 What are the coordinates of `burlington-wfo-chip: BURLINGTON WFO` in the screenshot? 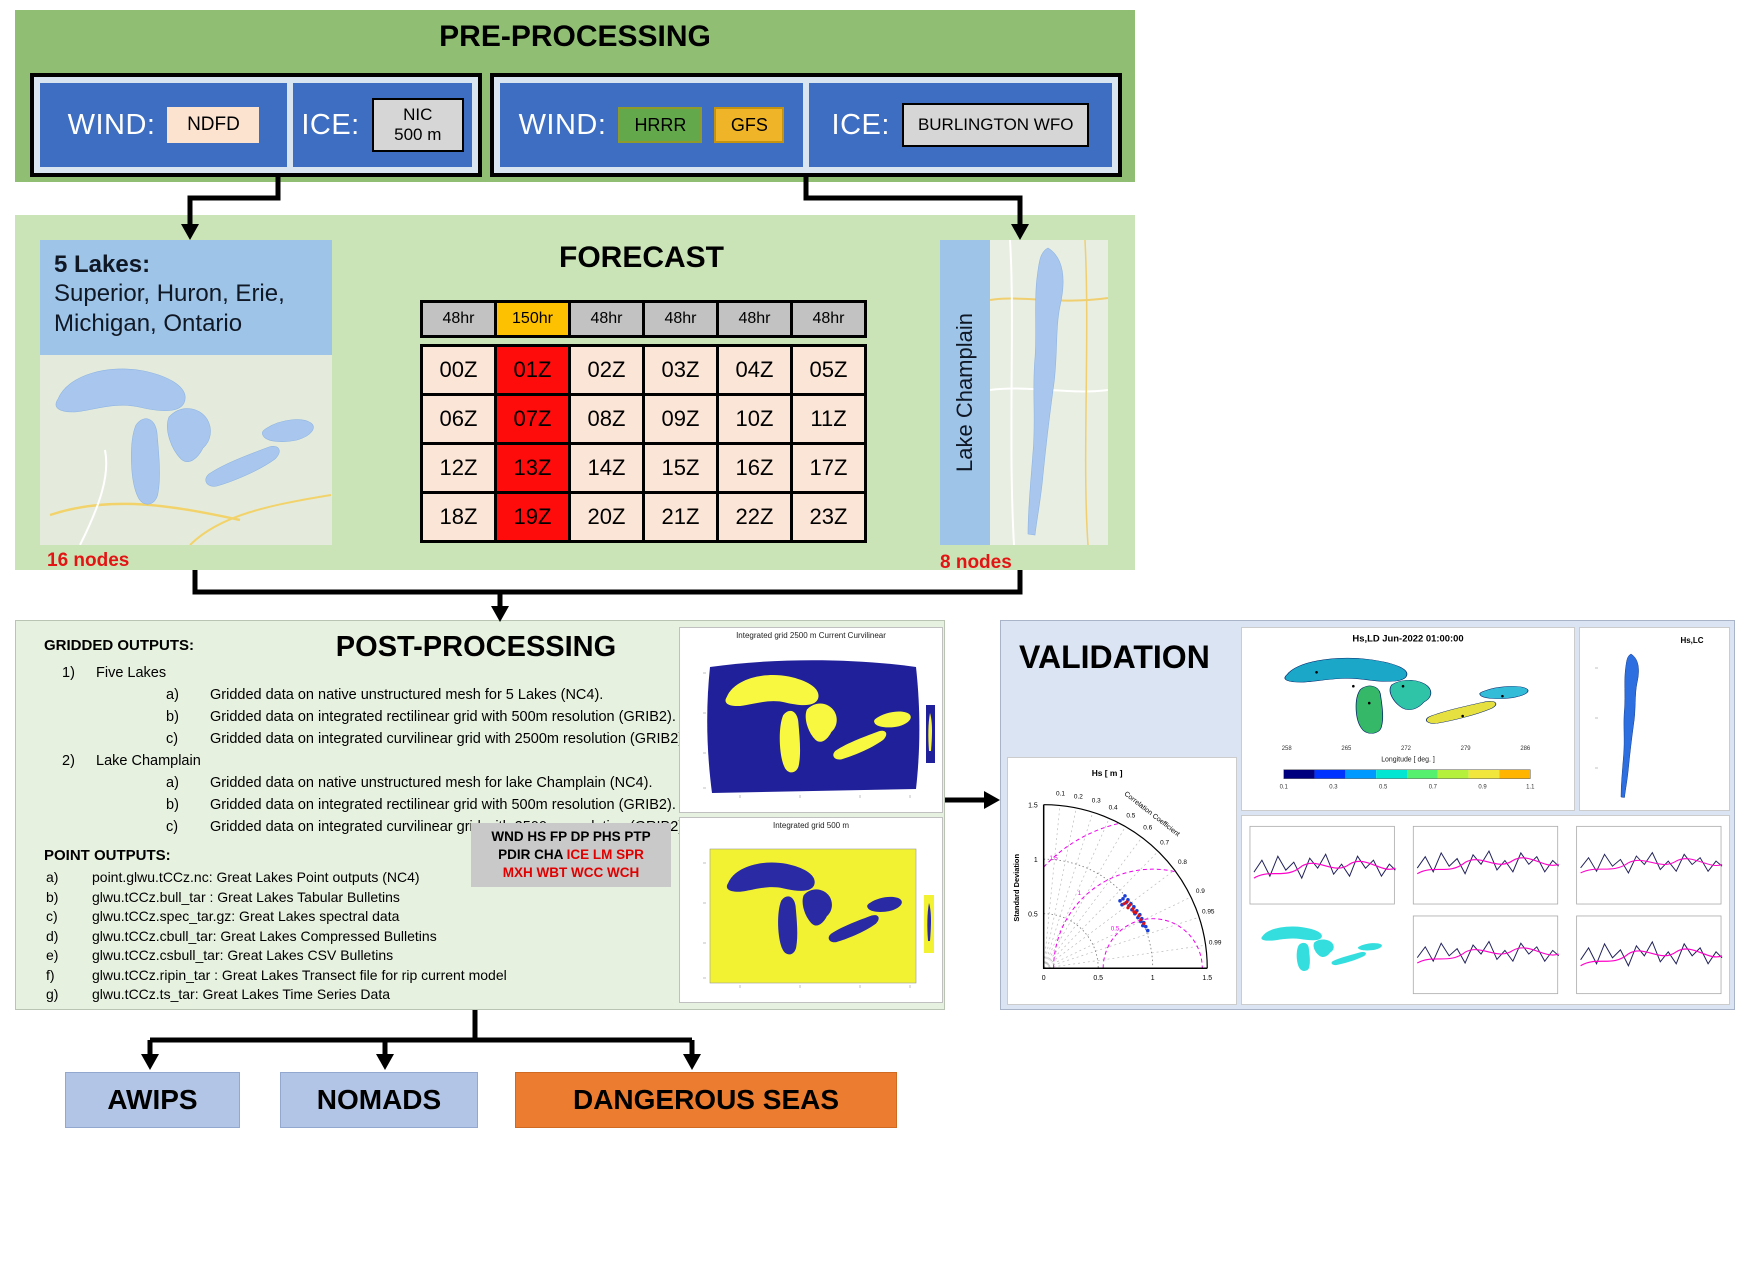 It's located at (995, 125).